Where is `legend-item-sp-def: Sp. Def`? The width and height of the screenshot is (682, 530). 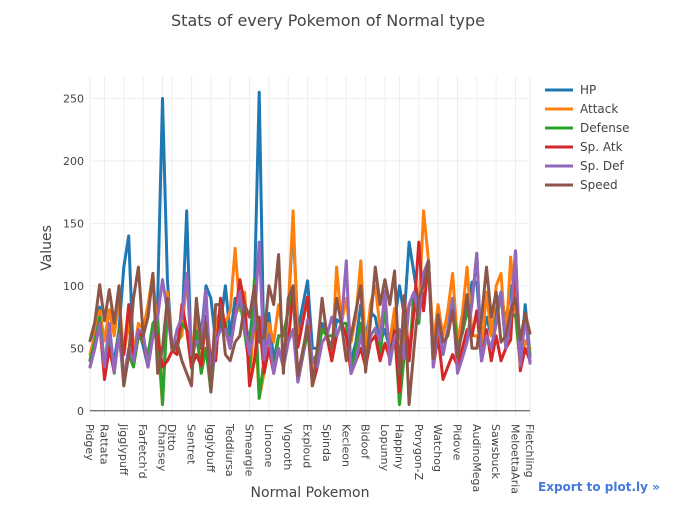
legend-item-sp-def: Sp. Def is located at coordinates (584, 166).